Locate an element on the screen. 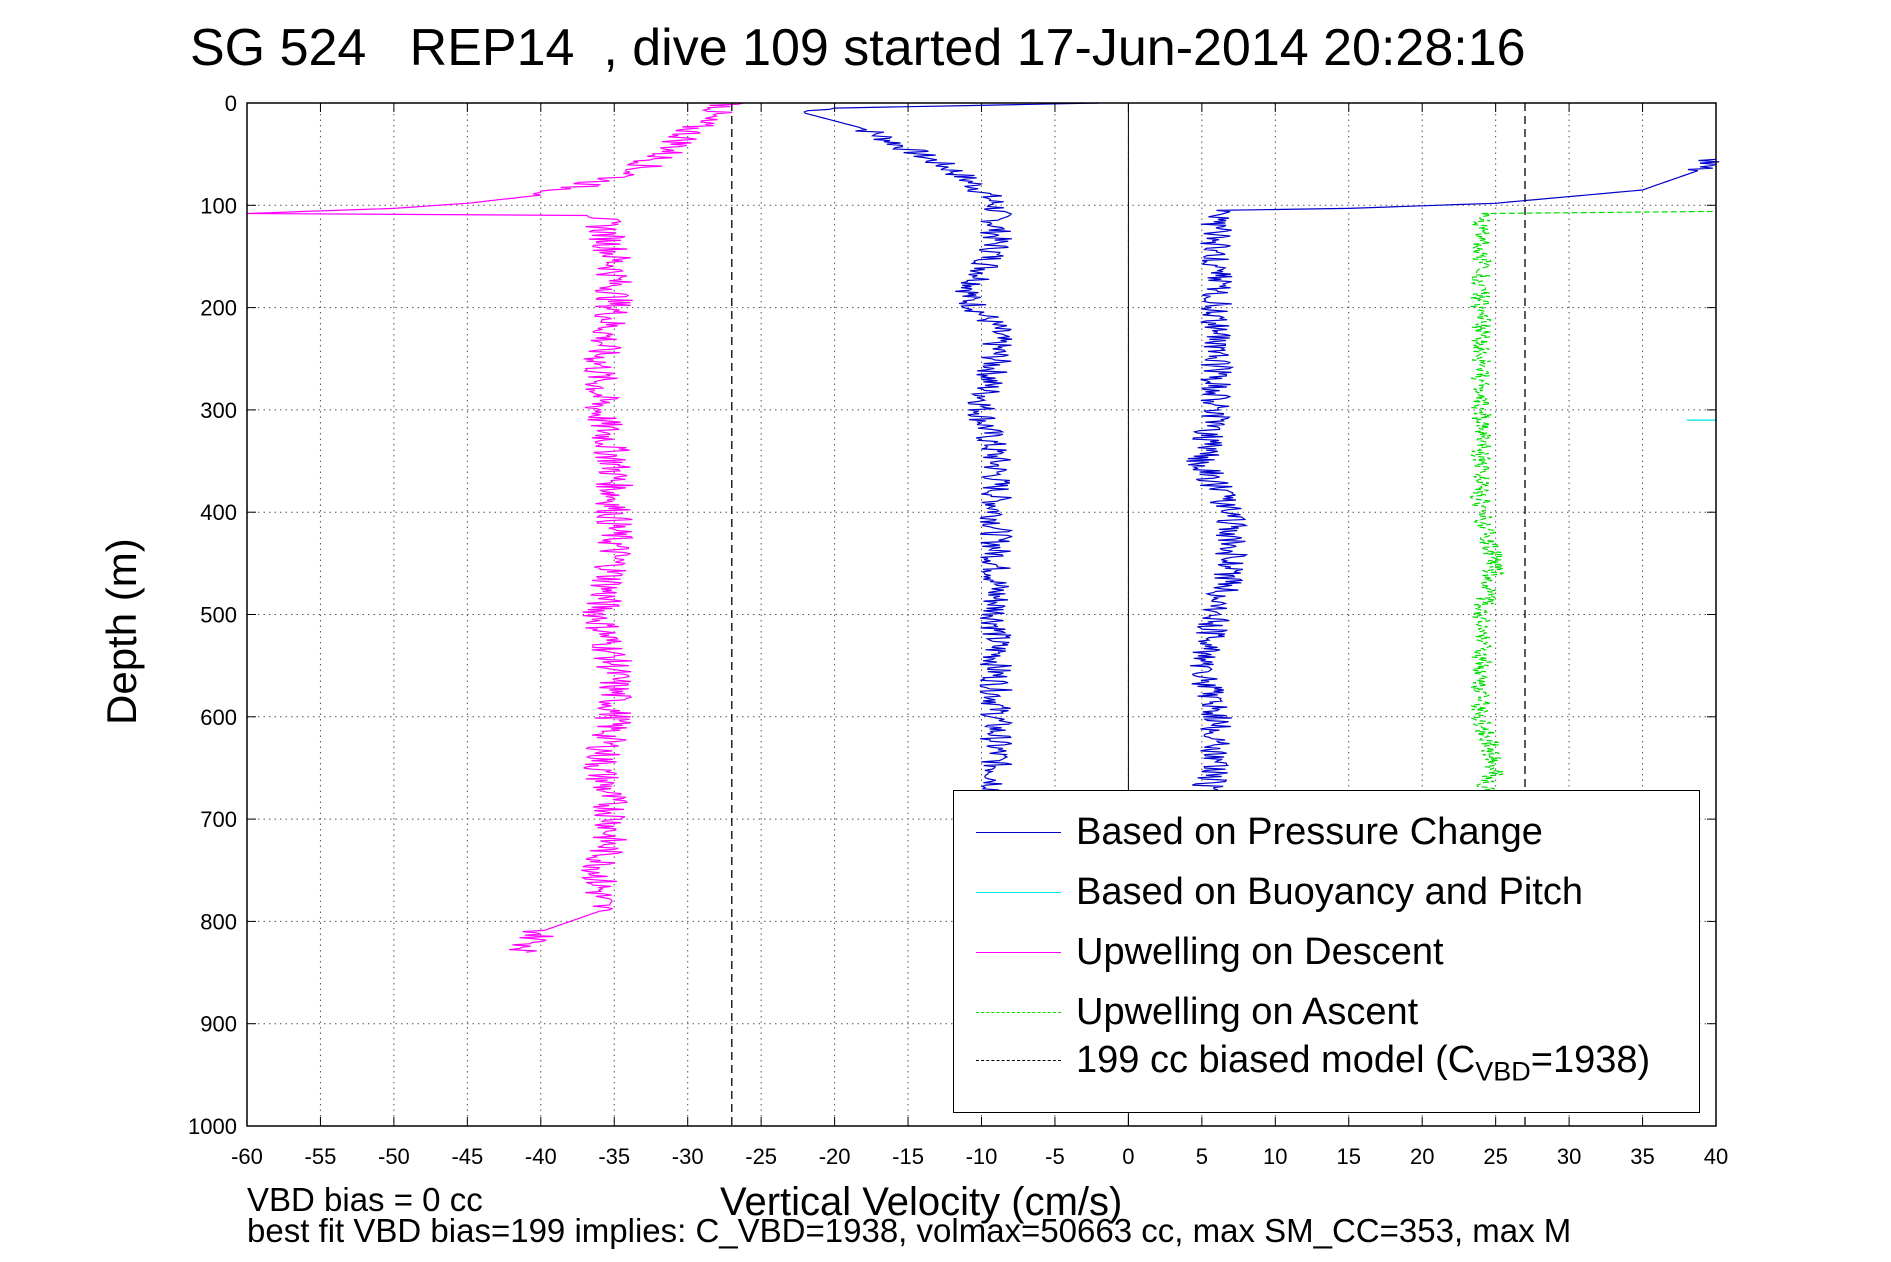  x-tick-label: 20 is located at coordinates (1422, 1156).